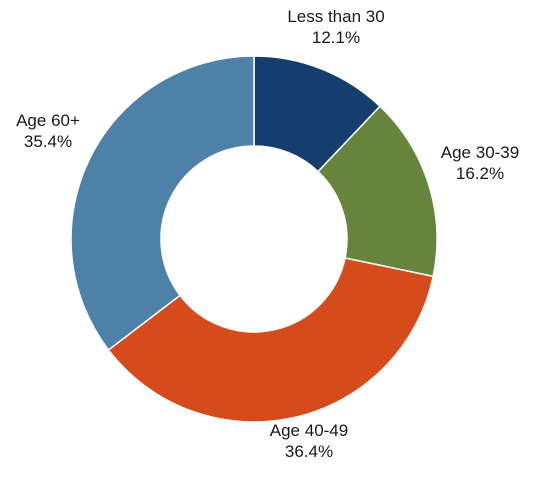 The height and width of the screenshot is (485, 537). Describe the element at coordinates (480, 173) in the screenshot. I see `slice-value-label: 16.2%` at that location.